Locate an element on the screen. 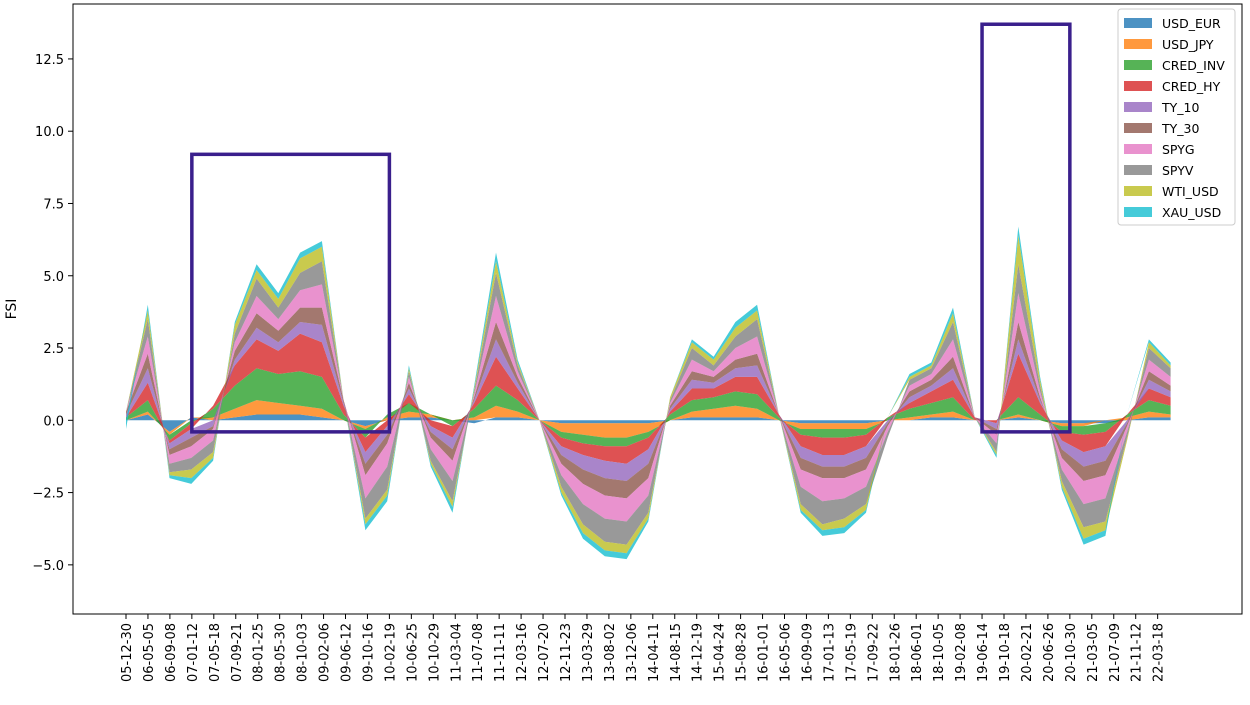 The height and width of the screenshot is (705, 1250). legend-entry: SPYG is located at coordinates (1178, 149).